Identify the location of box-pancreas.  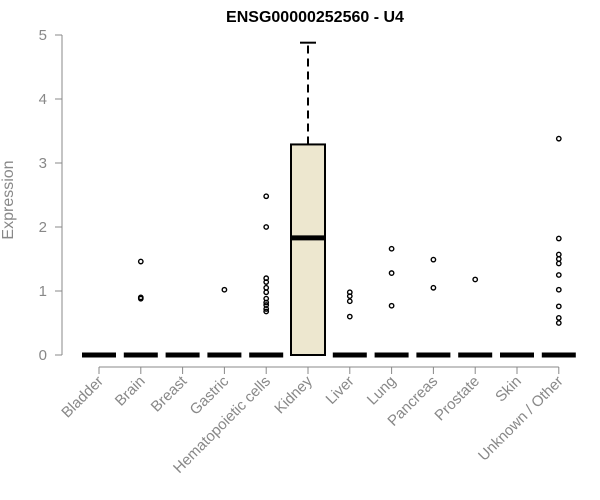
(433, 307).